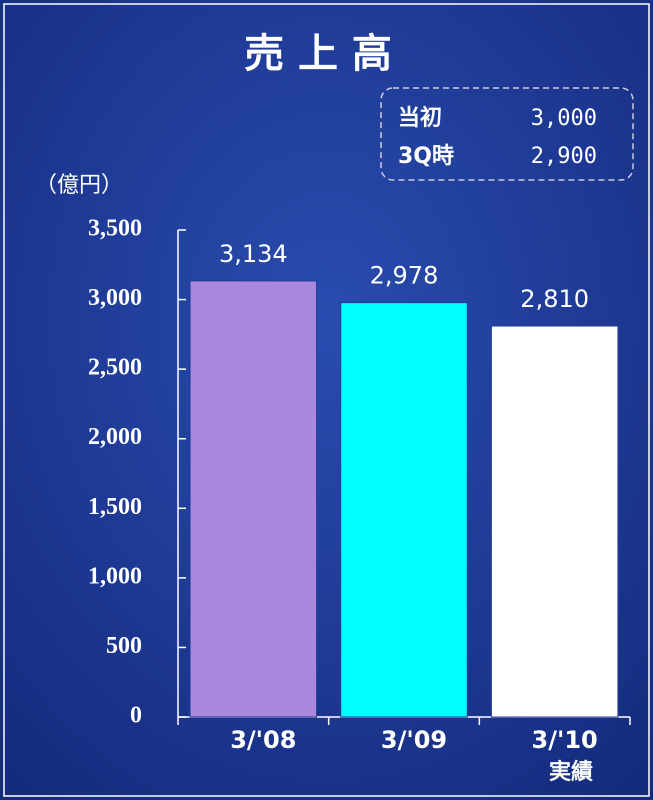 Image resolution: width=653 pixels, height=800 pixels. What do you see at coordinates (507, 134) in the screenshot?
I see `forecast-box` at bounding box center [507, 134].